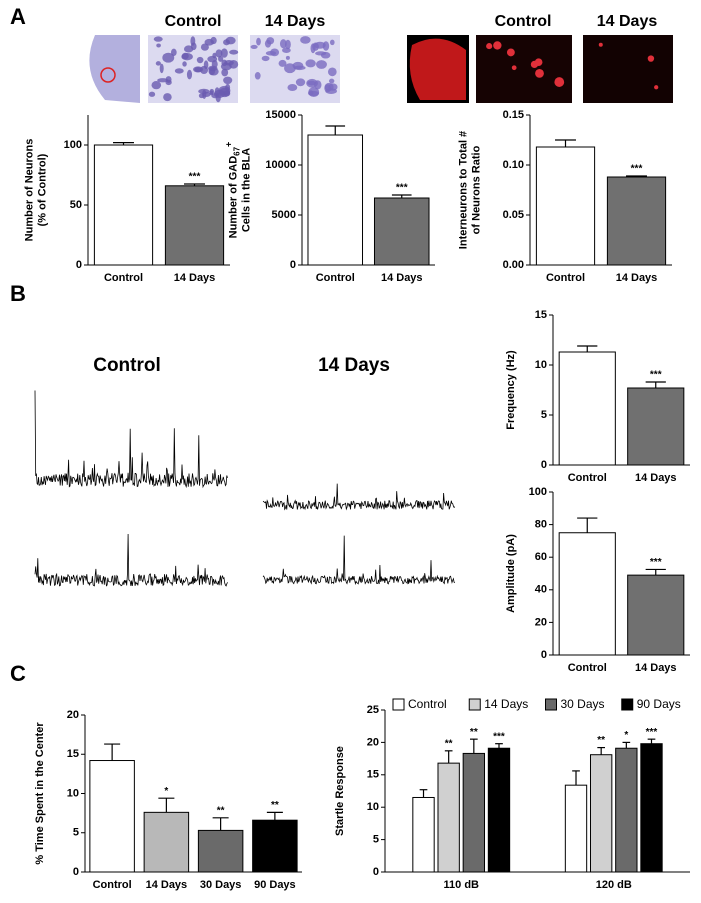  I want to click on y-tick-label: 5000, so click(284, 215).